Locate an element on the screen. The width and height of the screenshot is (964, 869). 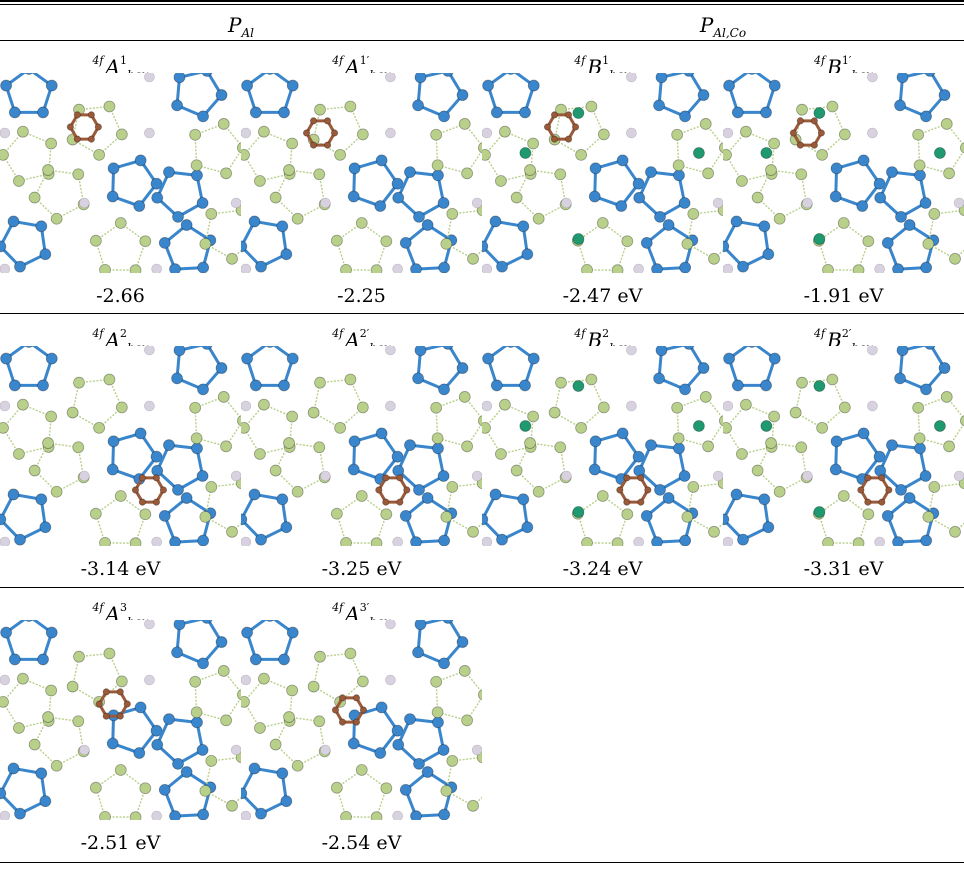
label-superscript: 2 is located at coordinates (605, 333).